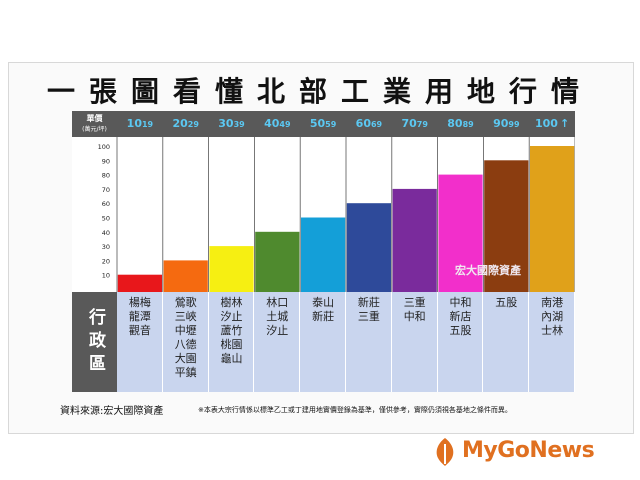  I want to click on price-range-2: 3039, so click(232, 124).